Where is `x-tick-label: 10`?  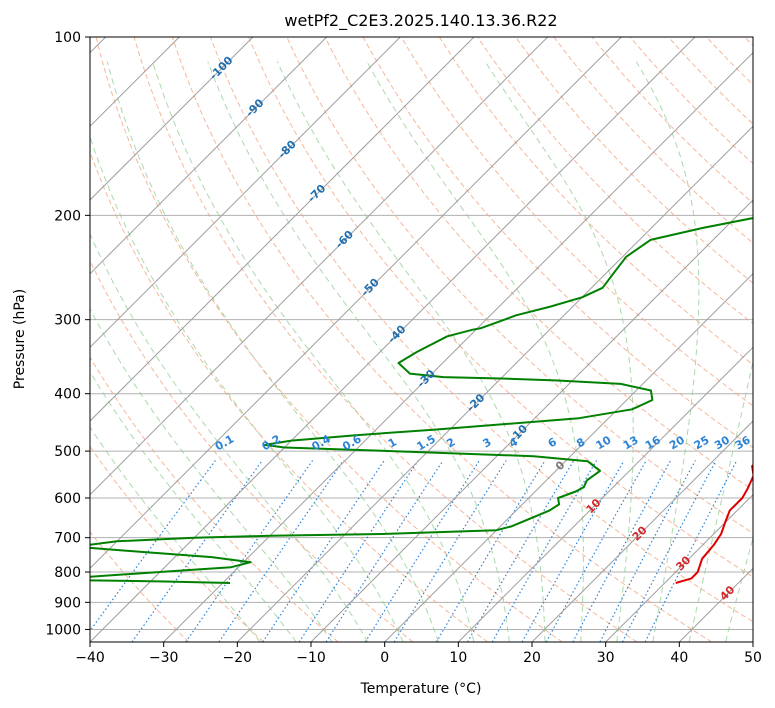 x-tick-label: 10 is located at coordinates (458, 658).